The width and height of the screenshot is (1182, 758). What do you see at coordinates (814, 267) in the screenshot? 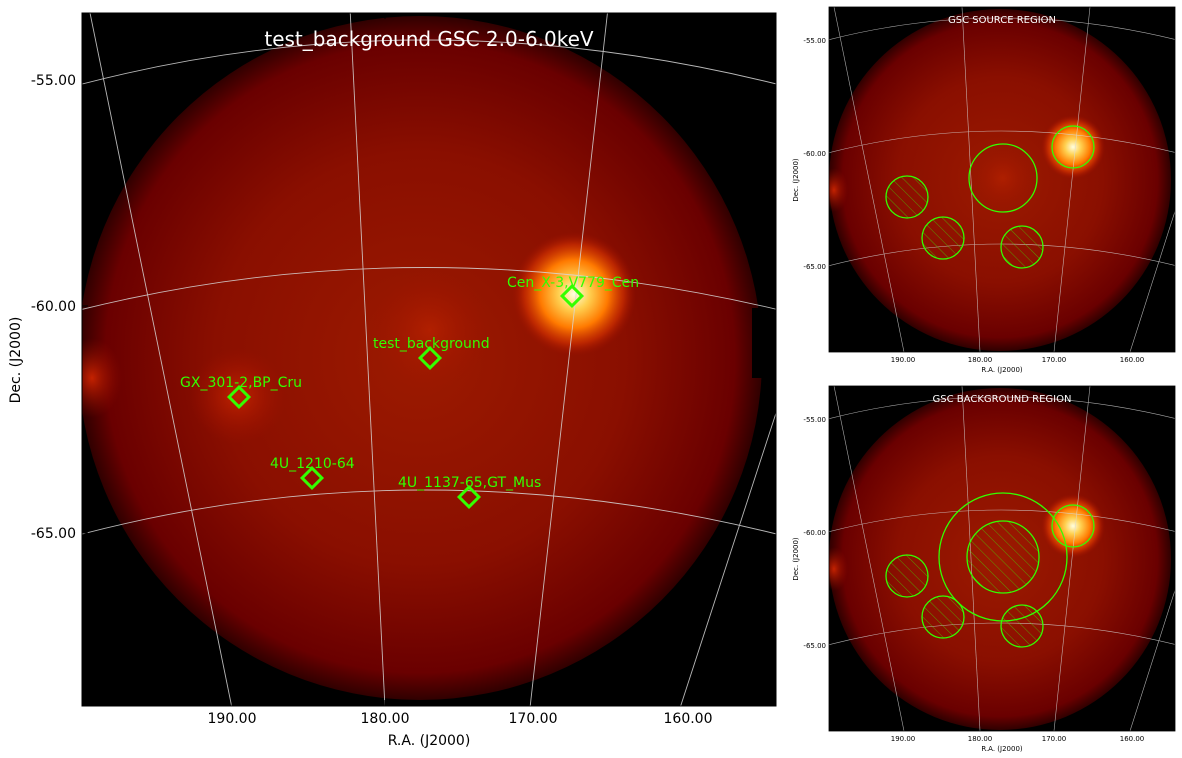
I see `source-y-tick-65: -65.00` at bounding box center [814, 267].